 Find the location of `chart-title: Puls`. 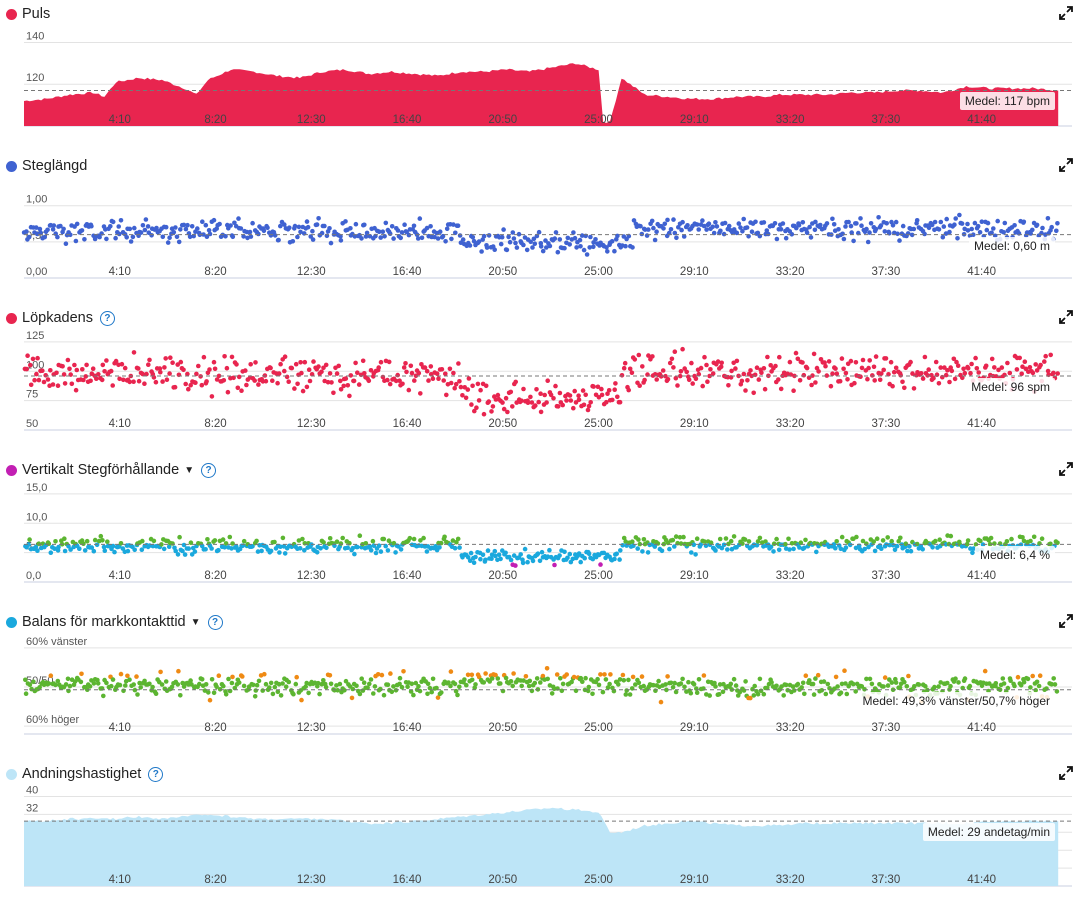

chart-title: Puls is located at coordinates (36, 14).